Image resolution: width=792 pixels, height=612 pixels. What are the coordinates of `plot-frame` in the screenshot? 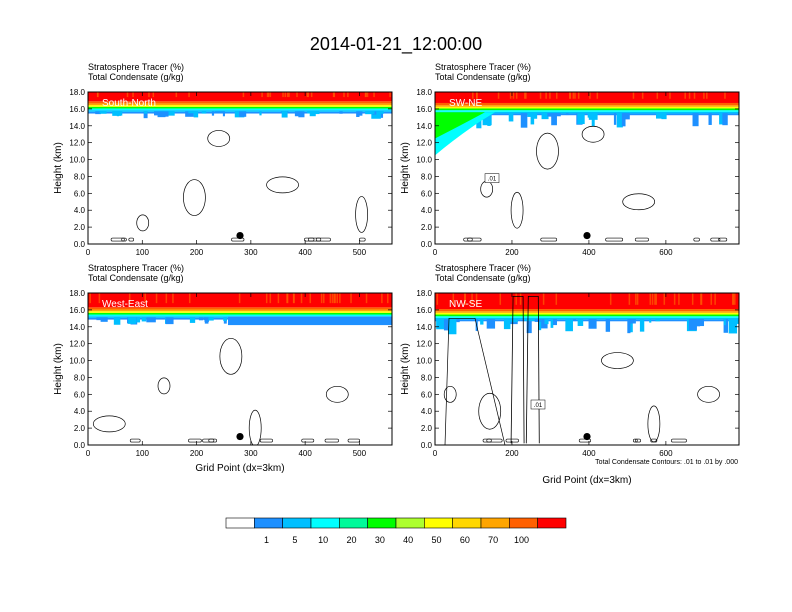 It's located at (240, 168).